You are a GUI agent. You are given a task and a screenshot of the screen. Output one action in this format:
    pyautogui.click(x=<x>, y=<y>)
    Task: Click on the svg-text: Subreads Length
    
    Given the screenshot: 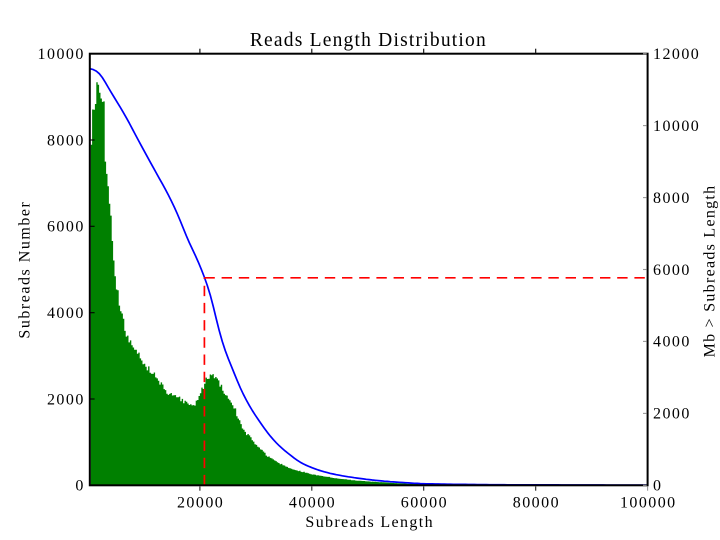 What is the action you would take?
    pyautogui.click(x=369, y=522)
    